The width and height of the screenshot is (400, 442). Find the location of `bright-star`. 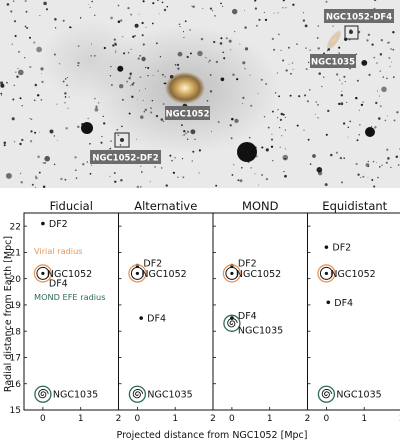

bright-star is located at coordinates (247, 152).